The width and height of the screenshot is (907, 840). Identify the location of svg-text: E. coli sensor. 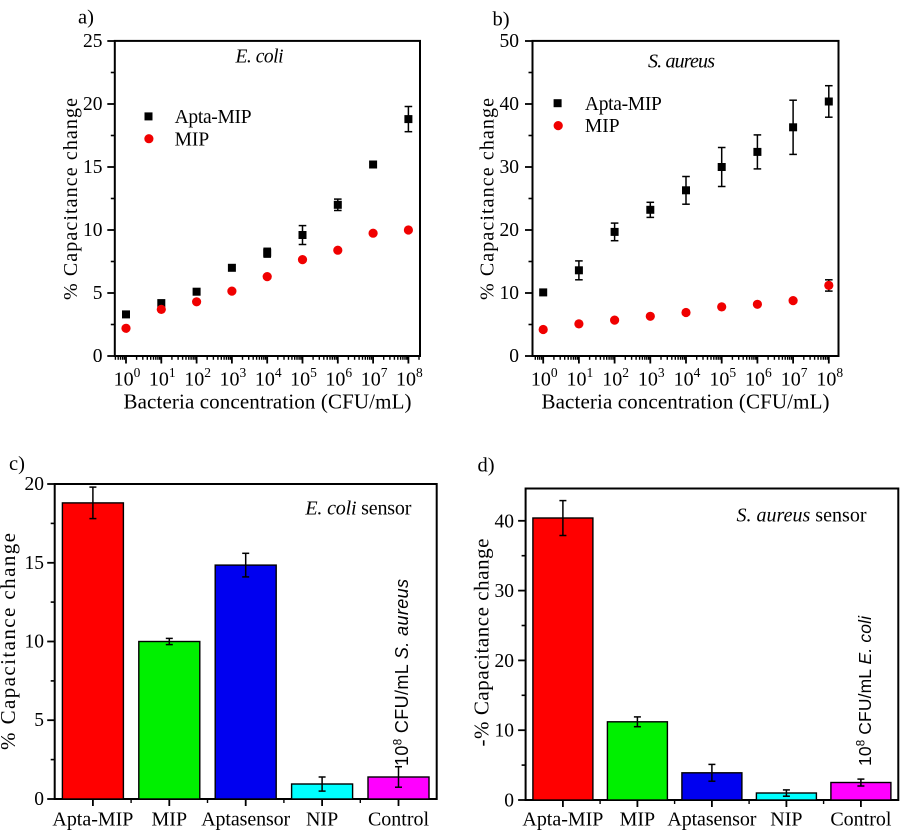
(357, 509).